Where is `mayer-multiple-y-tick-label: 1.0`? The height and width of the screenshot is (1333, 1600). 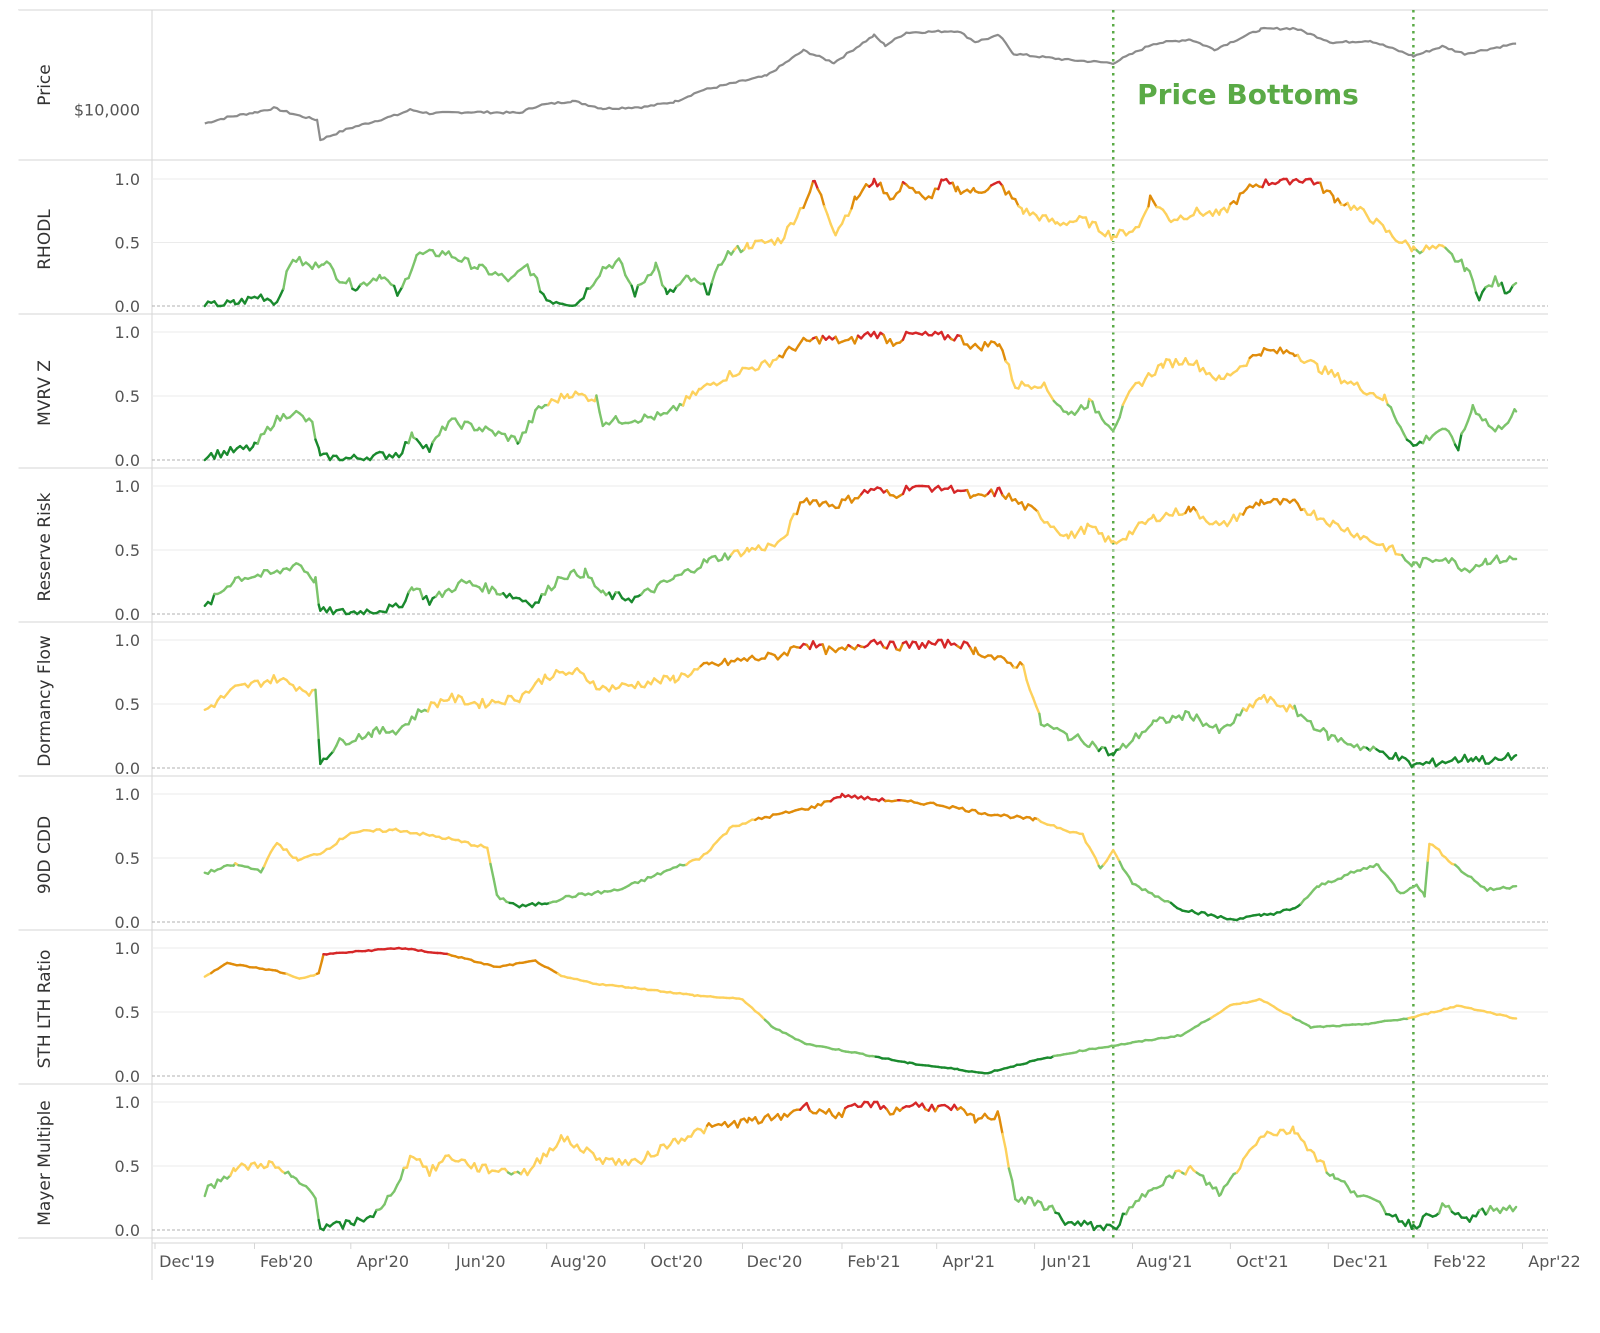 mayer-multiple-y-tick-label: 1.0 is located at coordinates (127, 1102).